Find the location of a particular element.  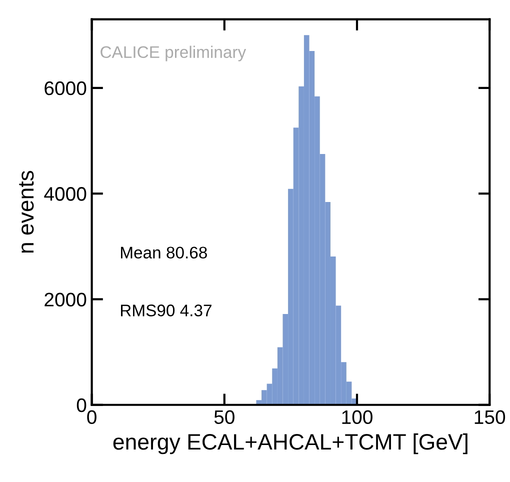

x-tick-label: 50 is located at coordinates (224, 417).